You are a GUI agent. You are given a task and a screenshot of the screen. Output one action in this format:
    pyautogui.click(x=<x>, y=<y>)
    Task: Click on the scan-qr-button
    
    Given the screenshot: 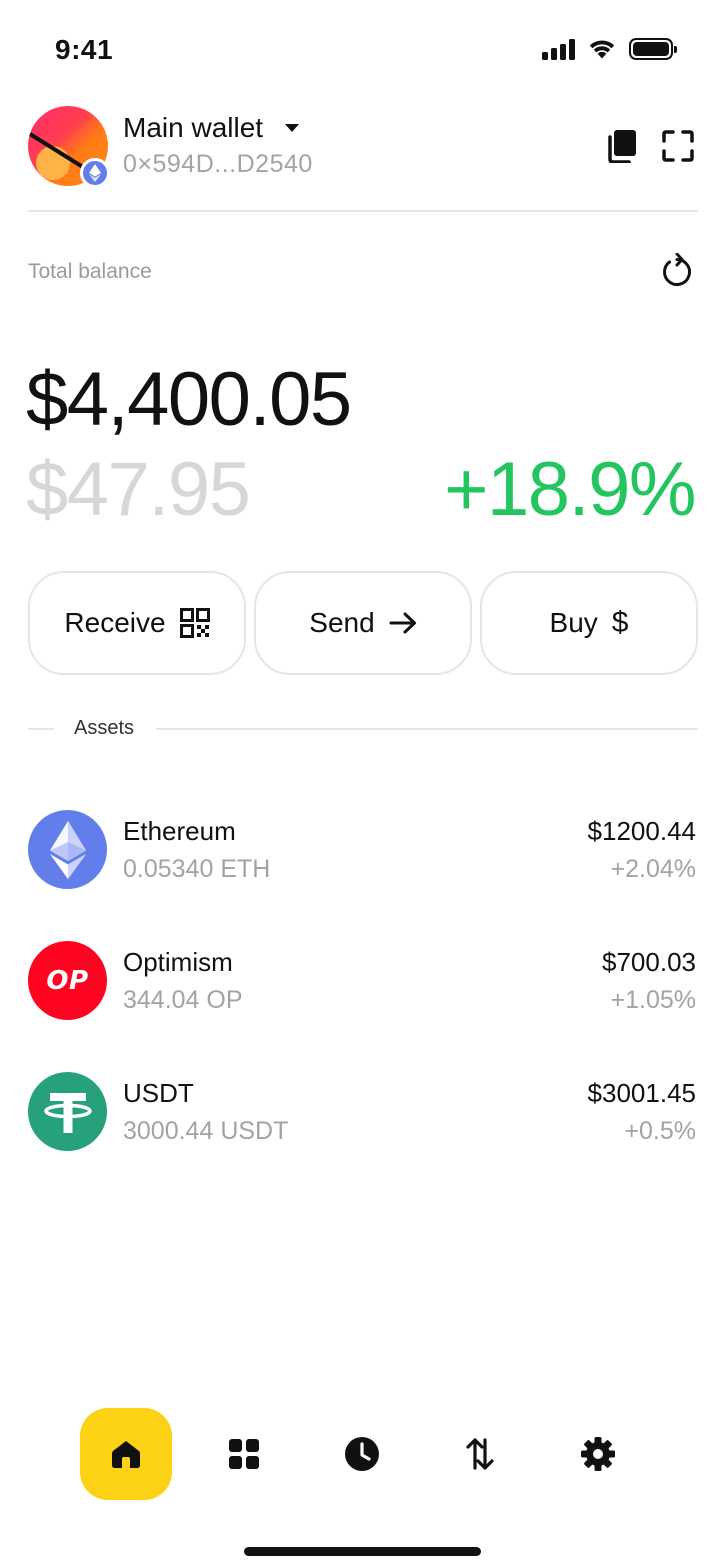 What is the action you would take?
    pyautogui.click(x=678, y=146)
    